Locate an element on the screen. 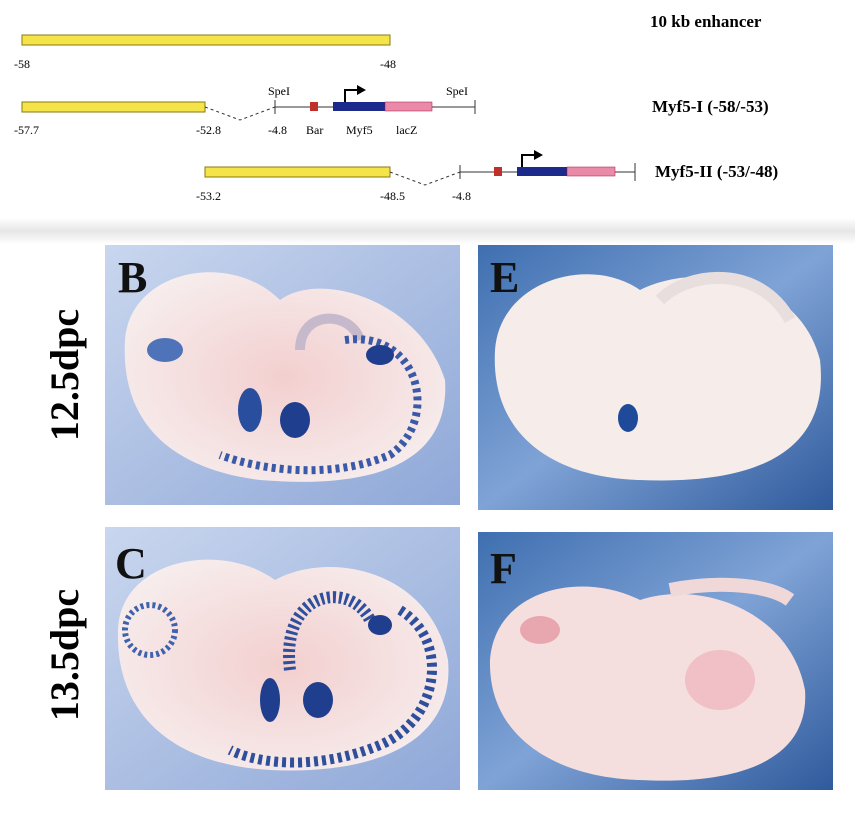 Image resolution: width=855 pixels, height=821 pixels. photo-panel: F is located at coordinates (655, 661).